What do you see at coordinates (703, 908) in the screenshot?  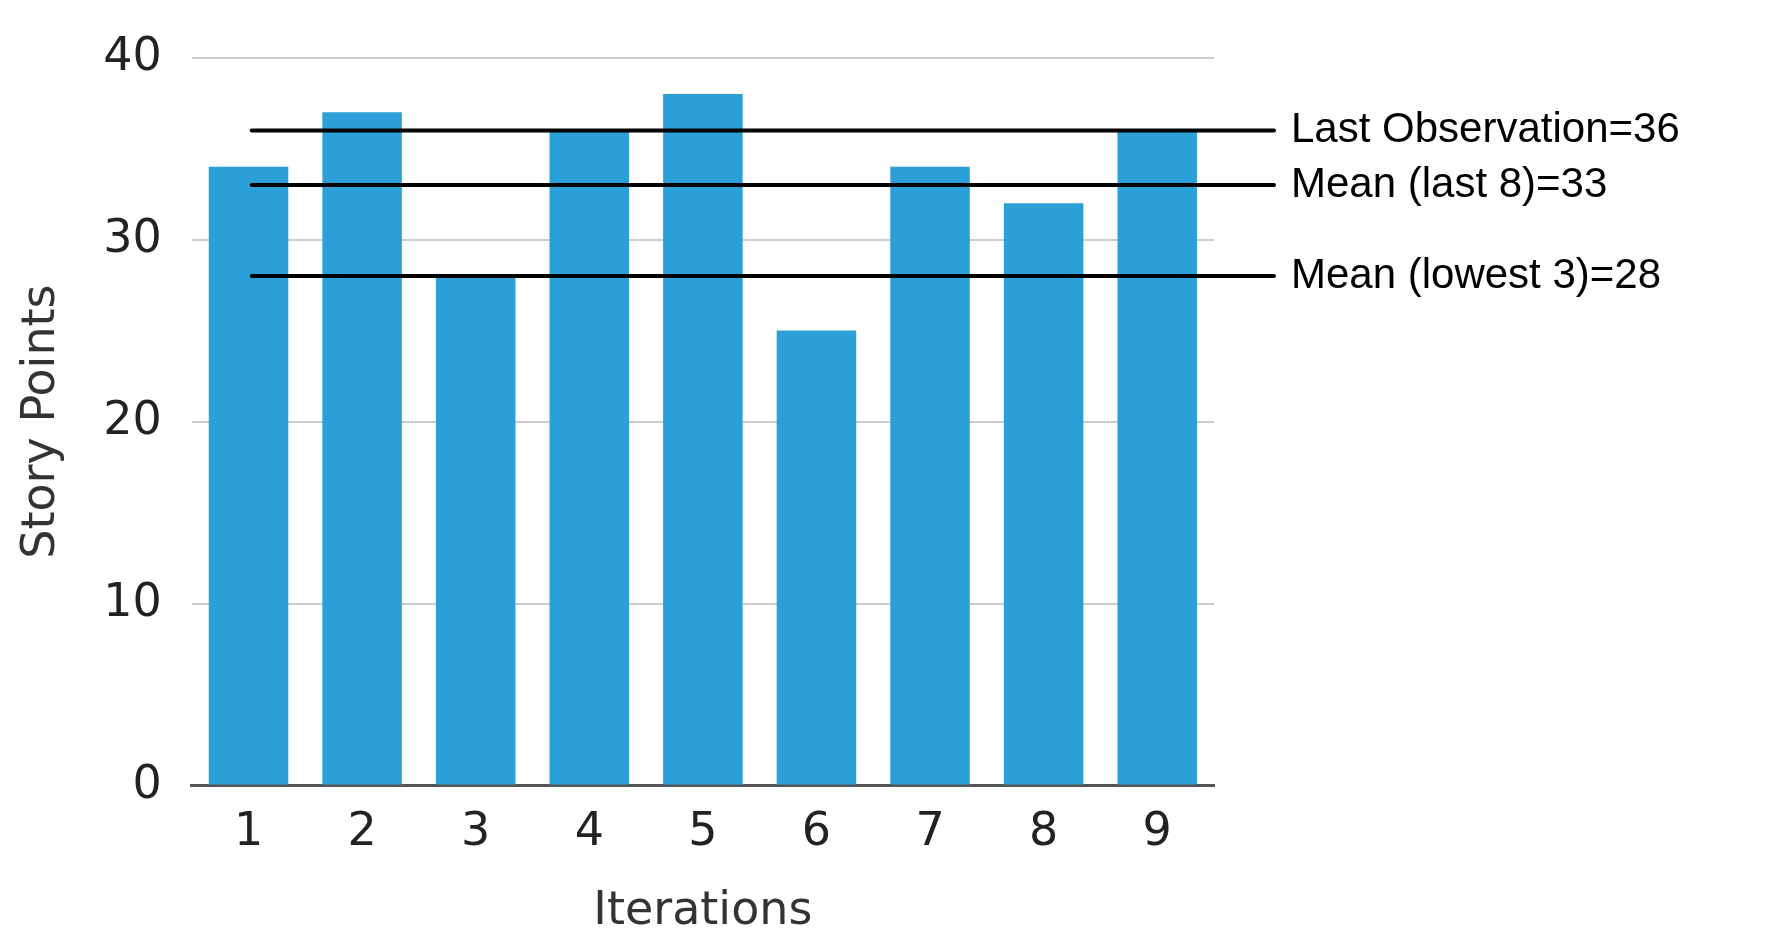 I see `x-axis-title: Iterations` at bounding box center [703, 908].